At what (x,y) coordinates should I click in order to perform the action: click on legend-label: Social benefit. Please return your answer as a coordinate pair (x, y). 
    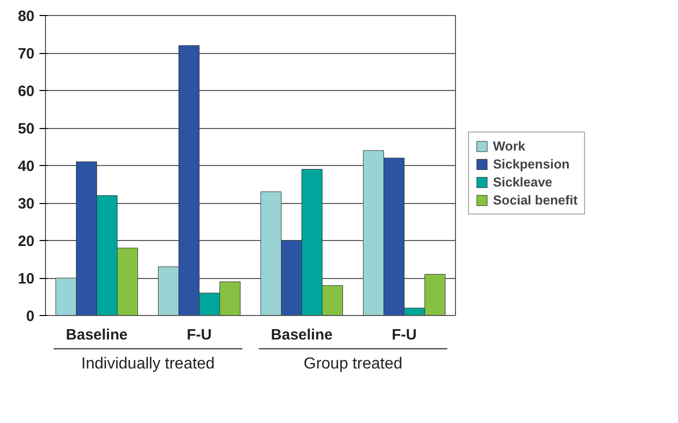
    Looking at the image, I should click on (535, 199).